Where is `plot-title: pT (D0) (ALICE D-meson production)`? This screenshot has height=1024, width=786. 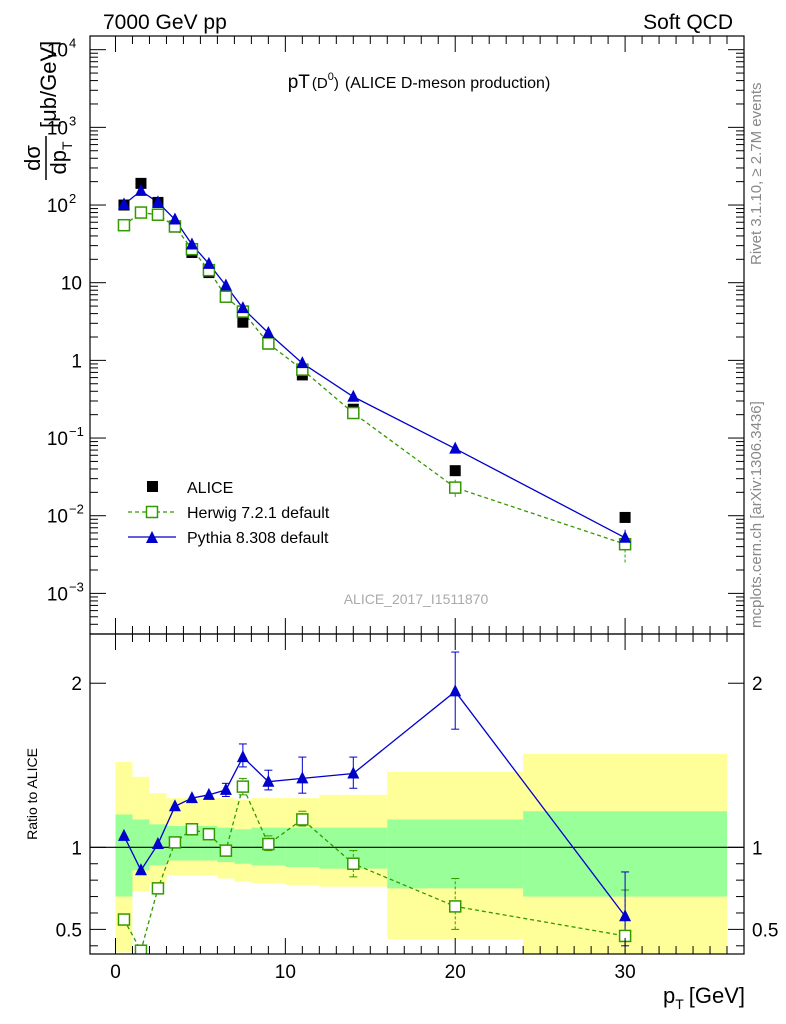
plot-title: pT (D0) (ALICE D-meson production) is located at coordinates (419, 82).